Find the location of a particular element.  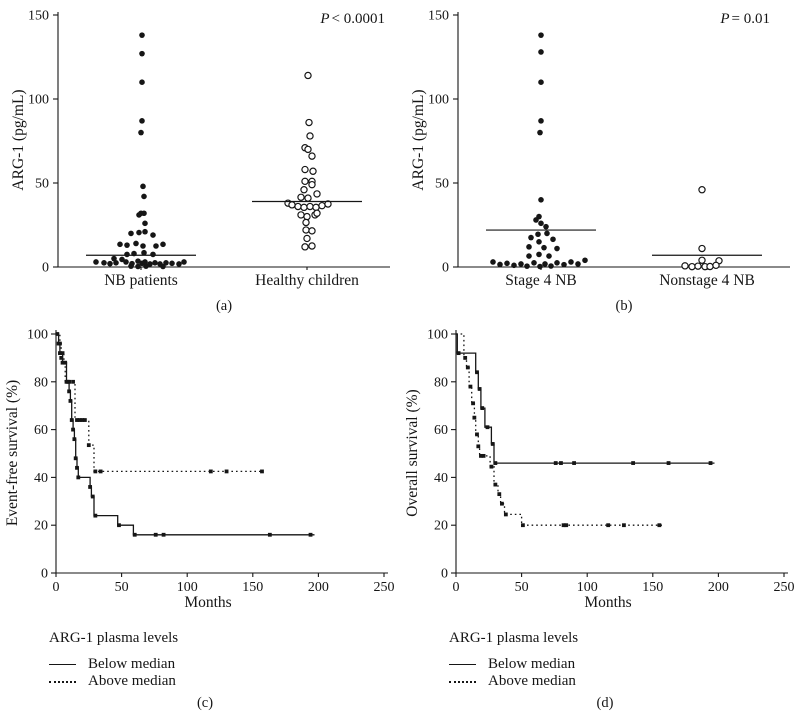

y-tick-label: 100 is located at coordinates (37, 335).